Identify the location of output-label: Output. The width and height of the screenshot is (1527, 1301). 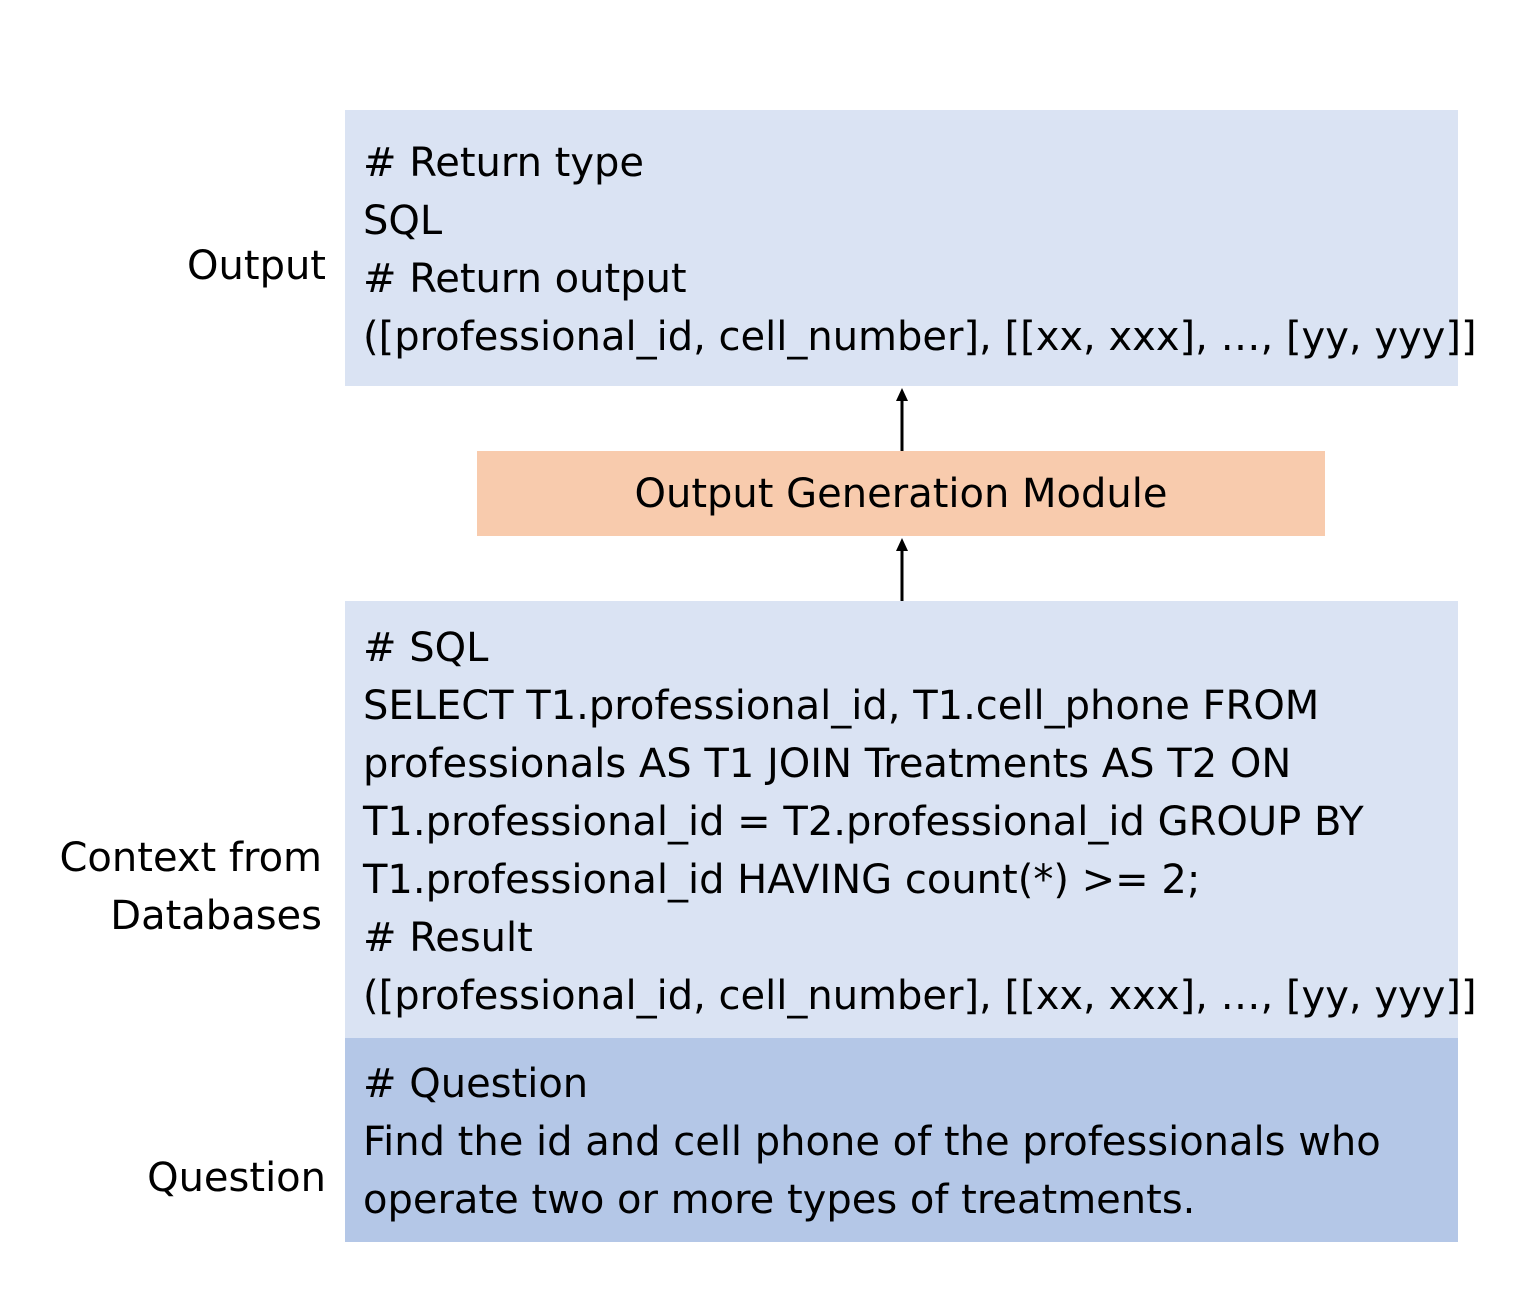
(256, 266).